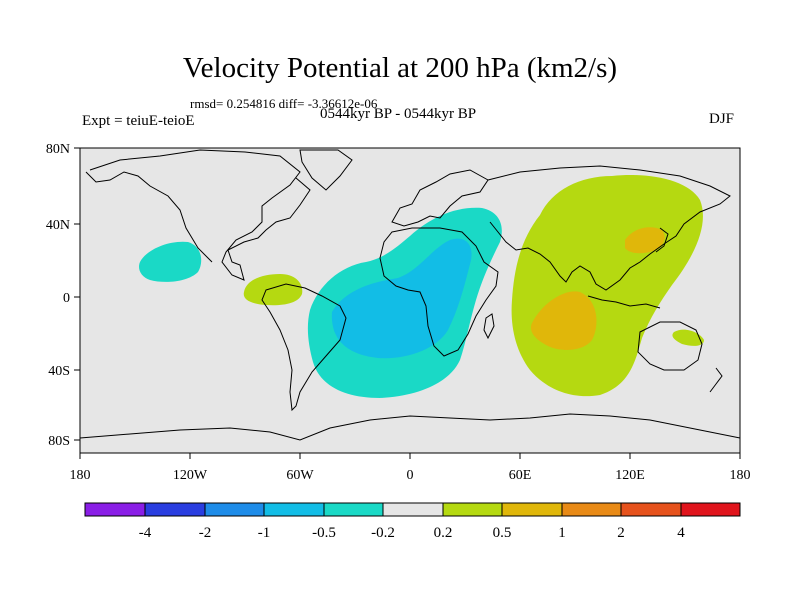 The image size is (800, 600). Describe the element at coordinates (398, 114) in the screenshot. I see `period-label: 0544kyr BP - 0544kyr BP` at that location.